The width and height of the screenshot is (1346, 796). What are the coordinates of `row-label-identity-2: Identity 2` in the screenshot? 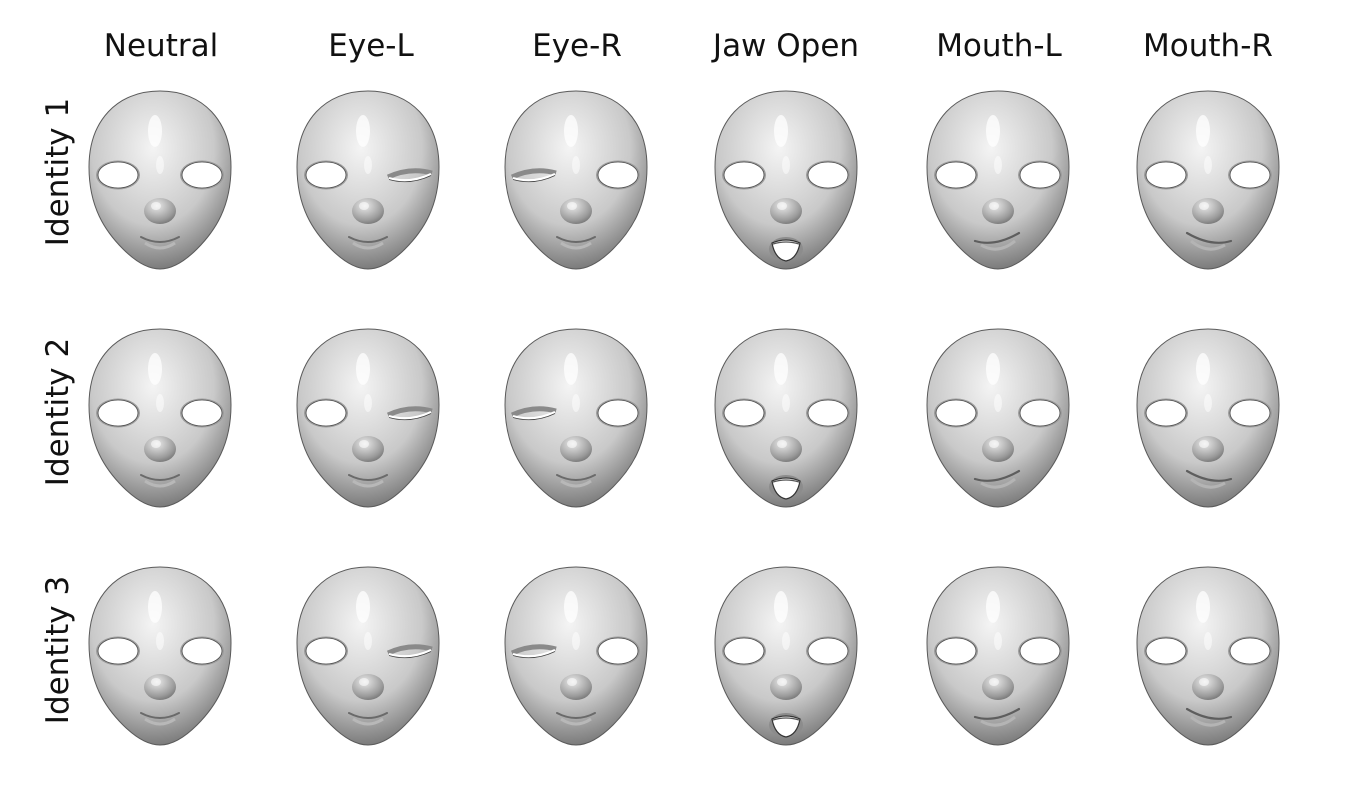 It's located at (58, 412).